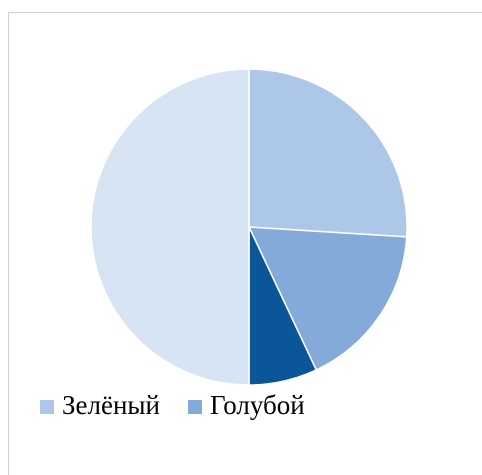 This screenshot has width=482, height=475. What do you see at coordinates (111, 405) in the screenshot?
I see `legend-label: Зелёный` at bounding box center [111, 405].